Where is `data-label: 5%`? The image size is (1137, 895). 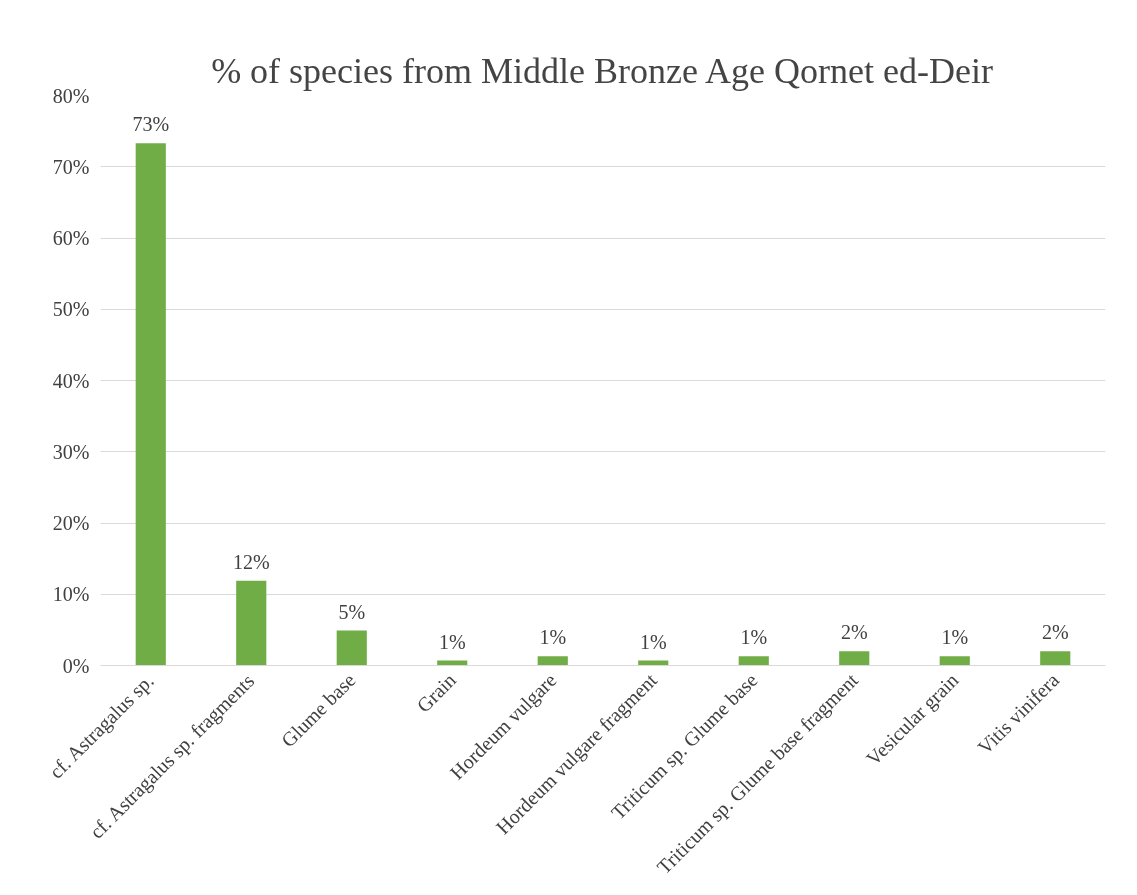
data-label: 5% is located at coordinates (352, 611).